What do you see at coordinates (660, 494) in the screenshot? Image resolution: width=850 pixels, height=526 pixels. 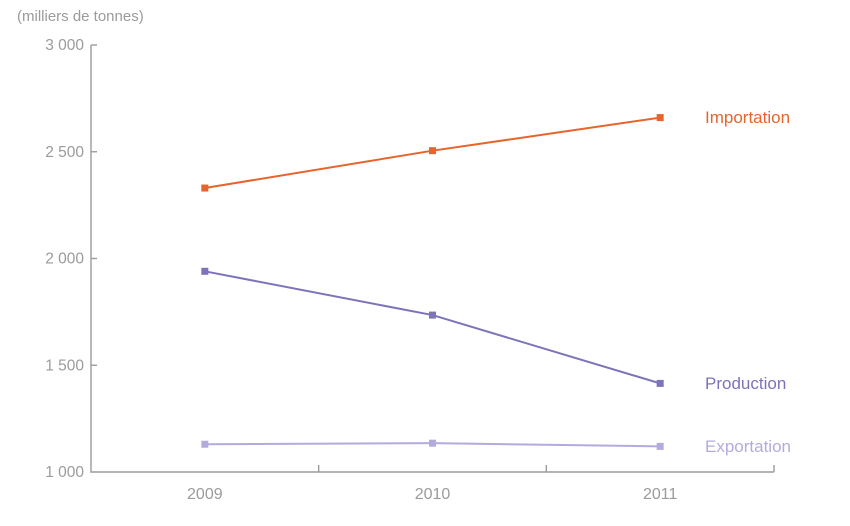 I see `x-tick-label: 2011` at bounding box center [660, 494].